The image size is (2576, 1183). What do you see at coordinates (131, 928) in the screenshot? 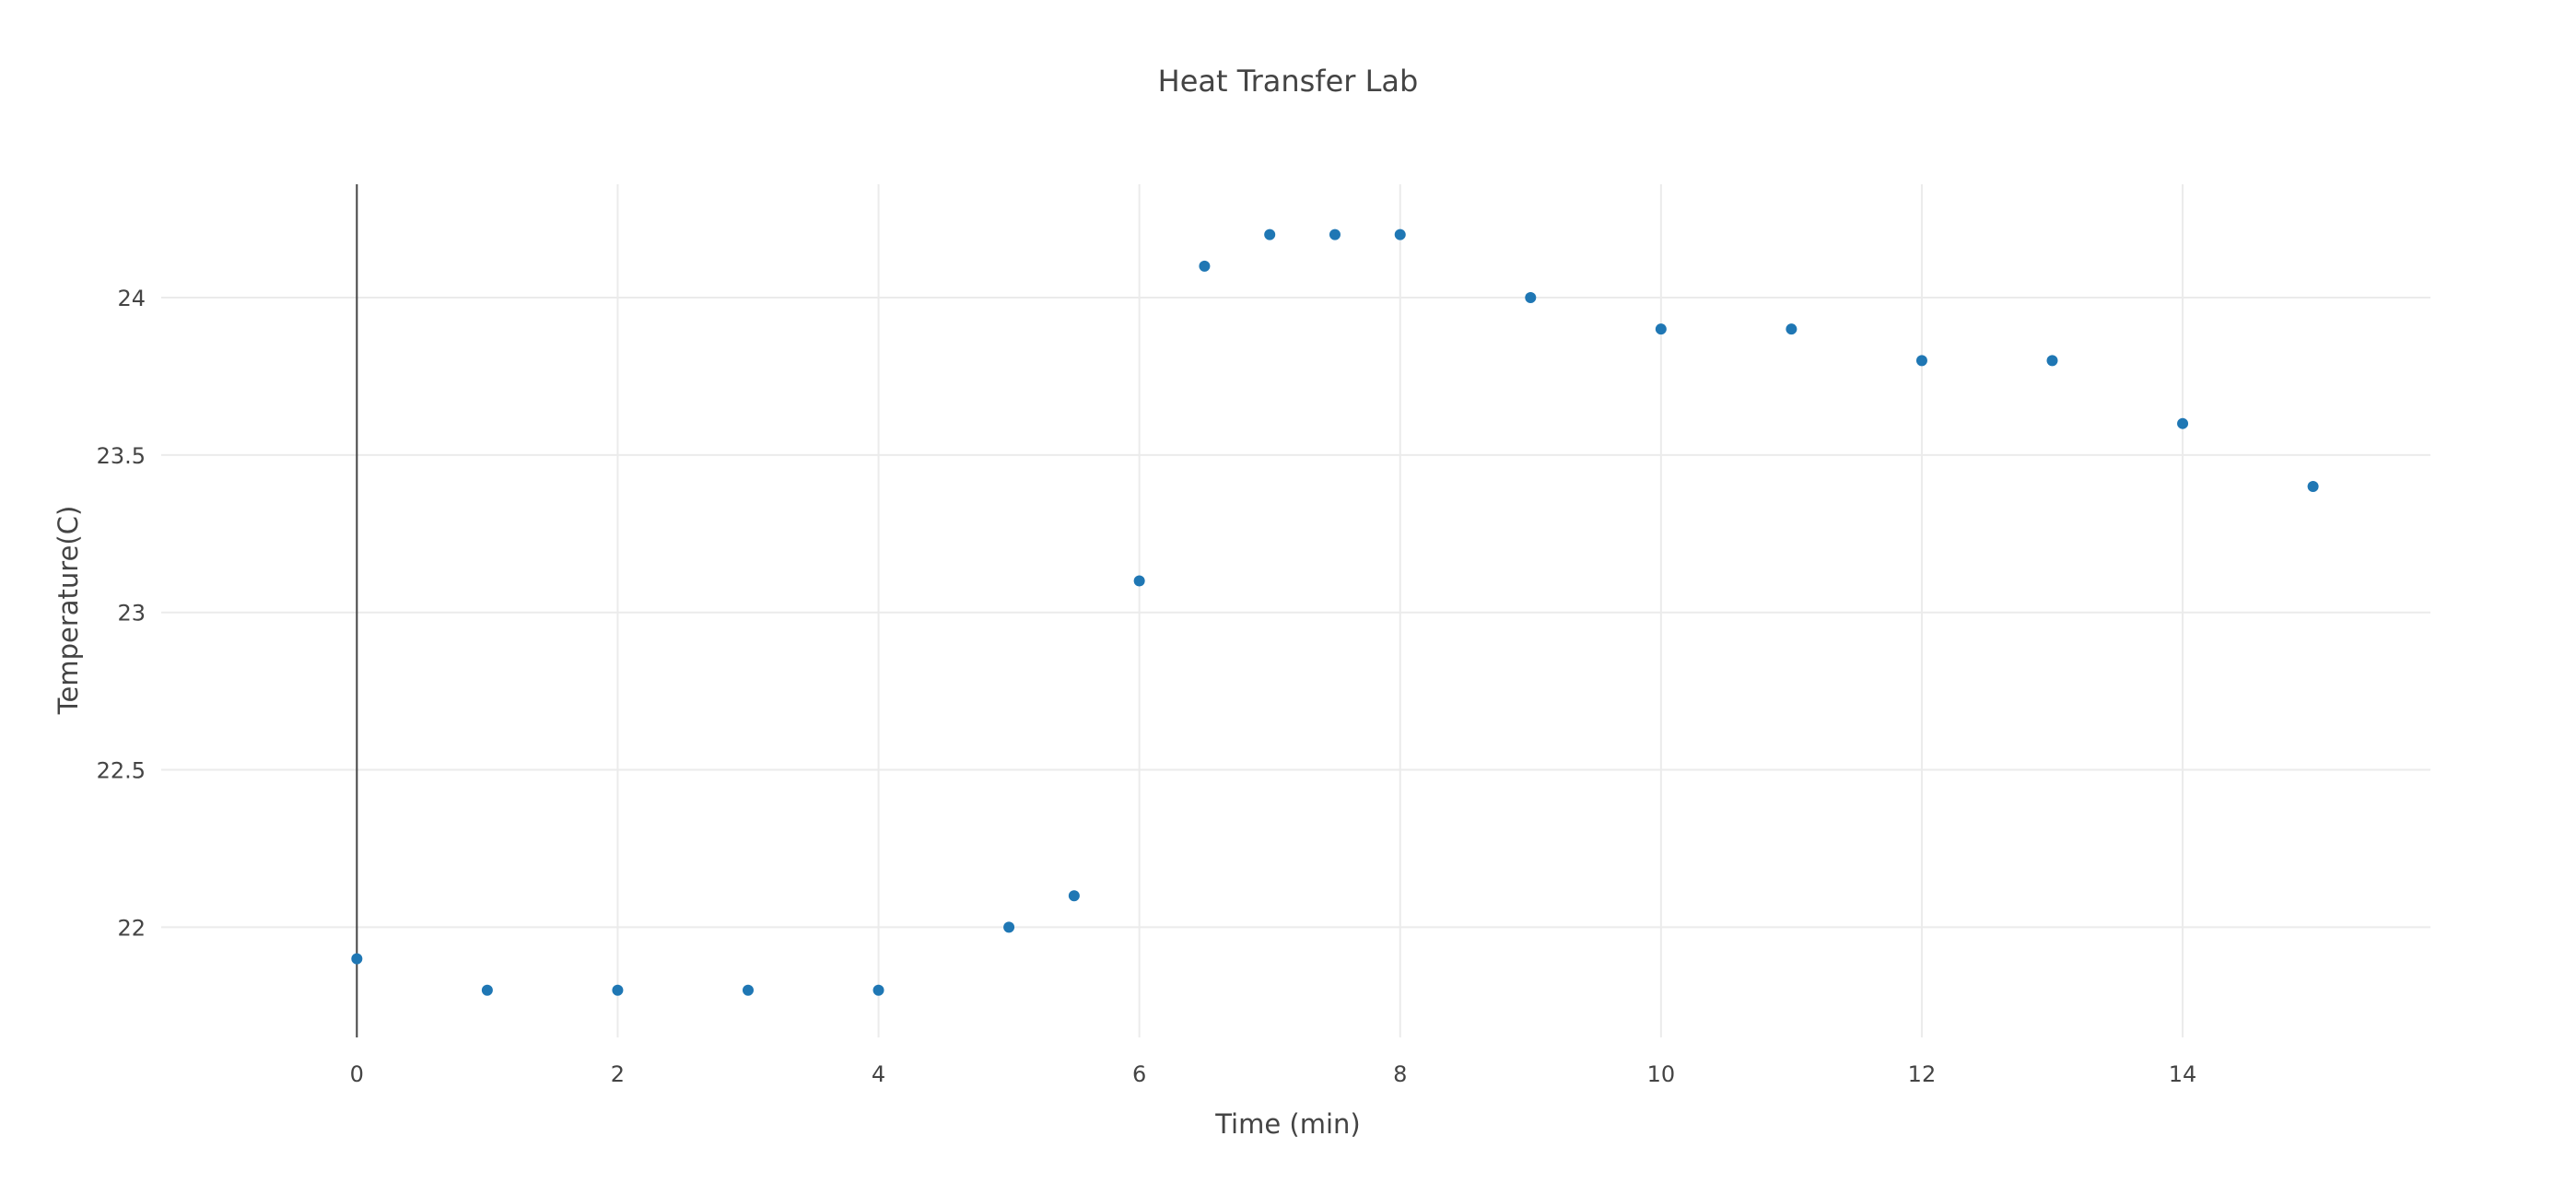
I see `y-tick-label: 22` at bounding box center [131, 928].